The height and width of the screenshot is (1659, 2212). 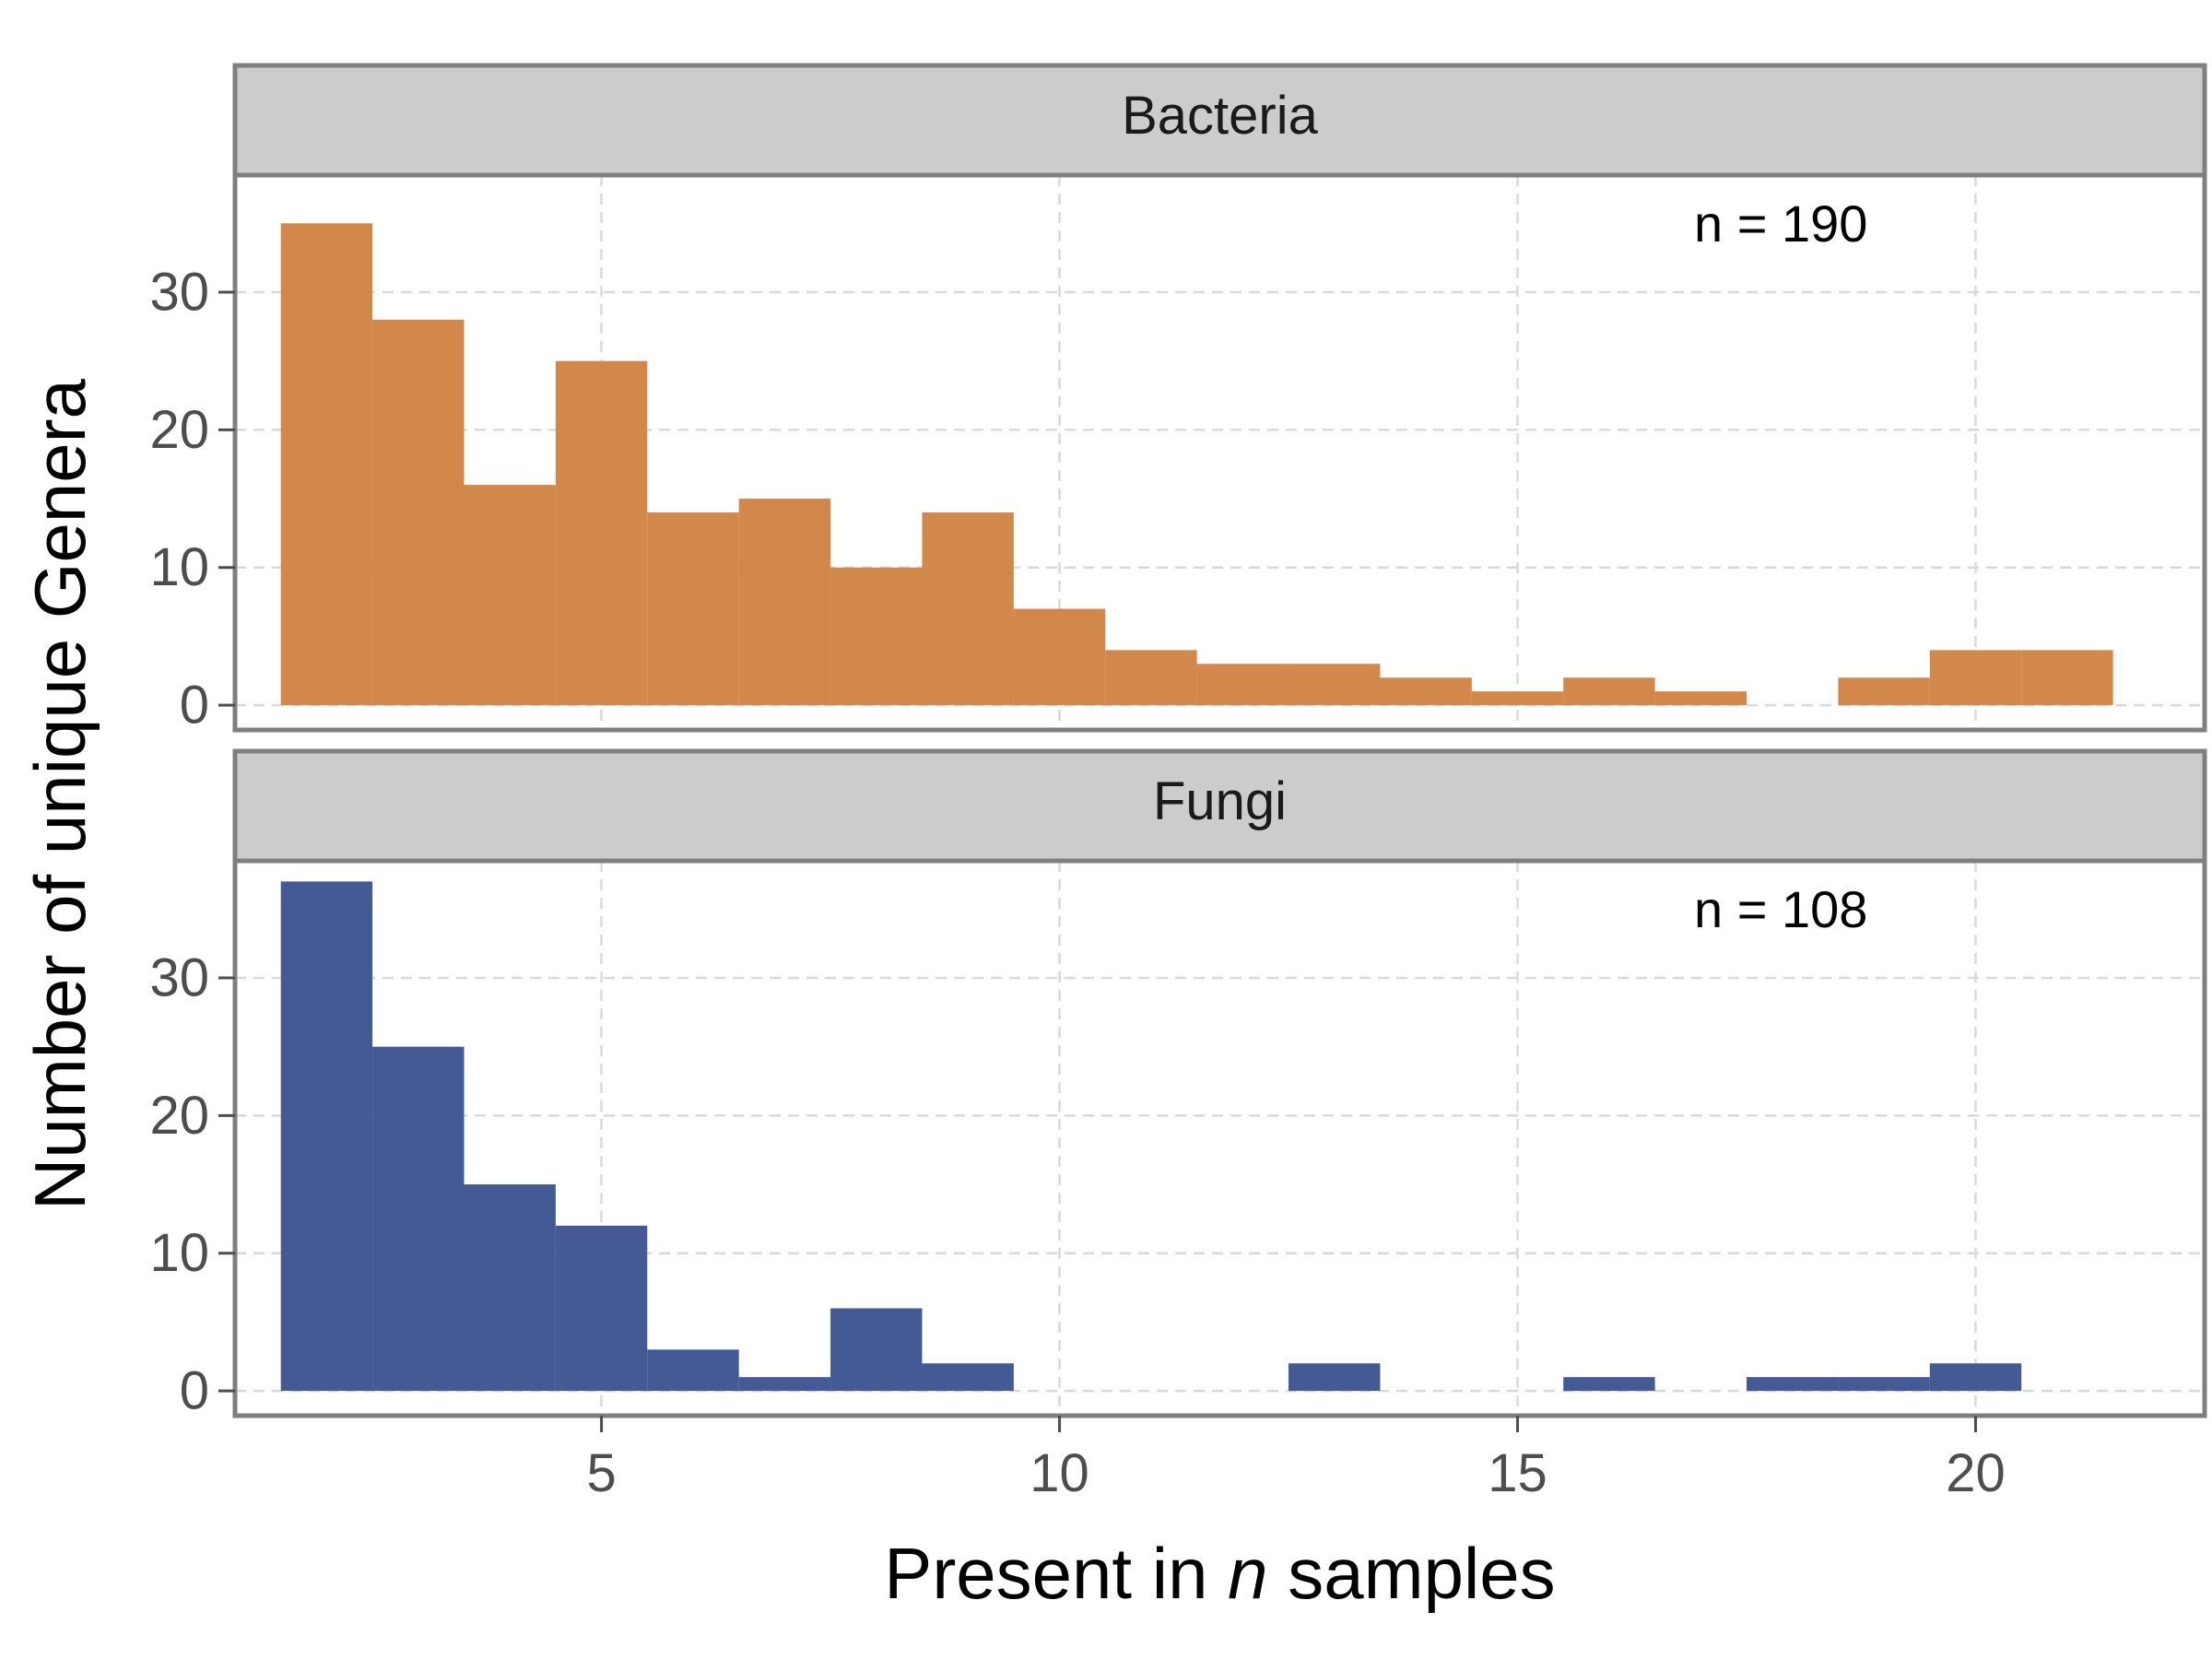 I want to click on facet-fungi-strip-label: Fungi, so click(x=1220, y=801).